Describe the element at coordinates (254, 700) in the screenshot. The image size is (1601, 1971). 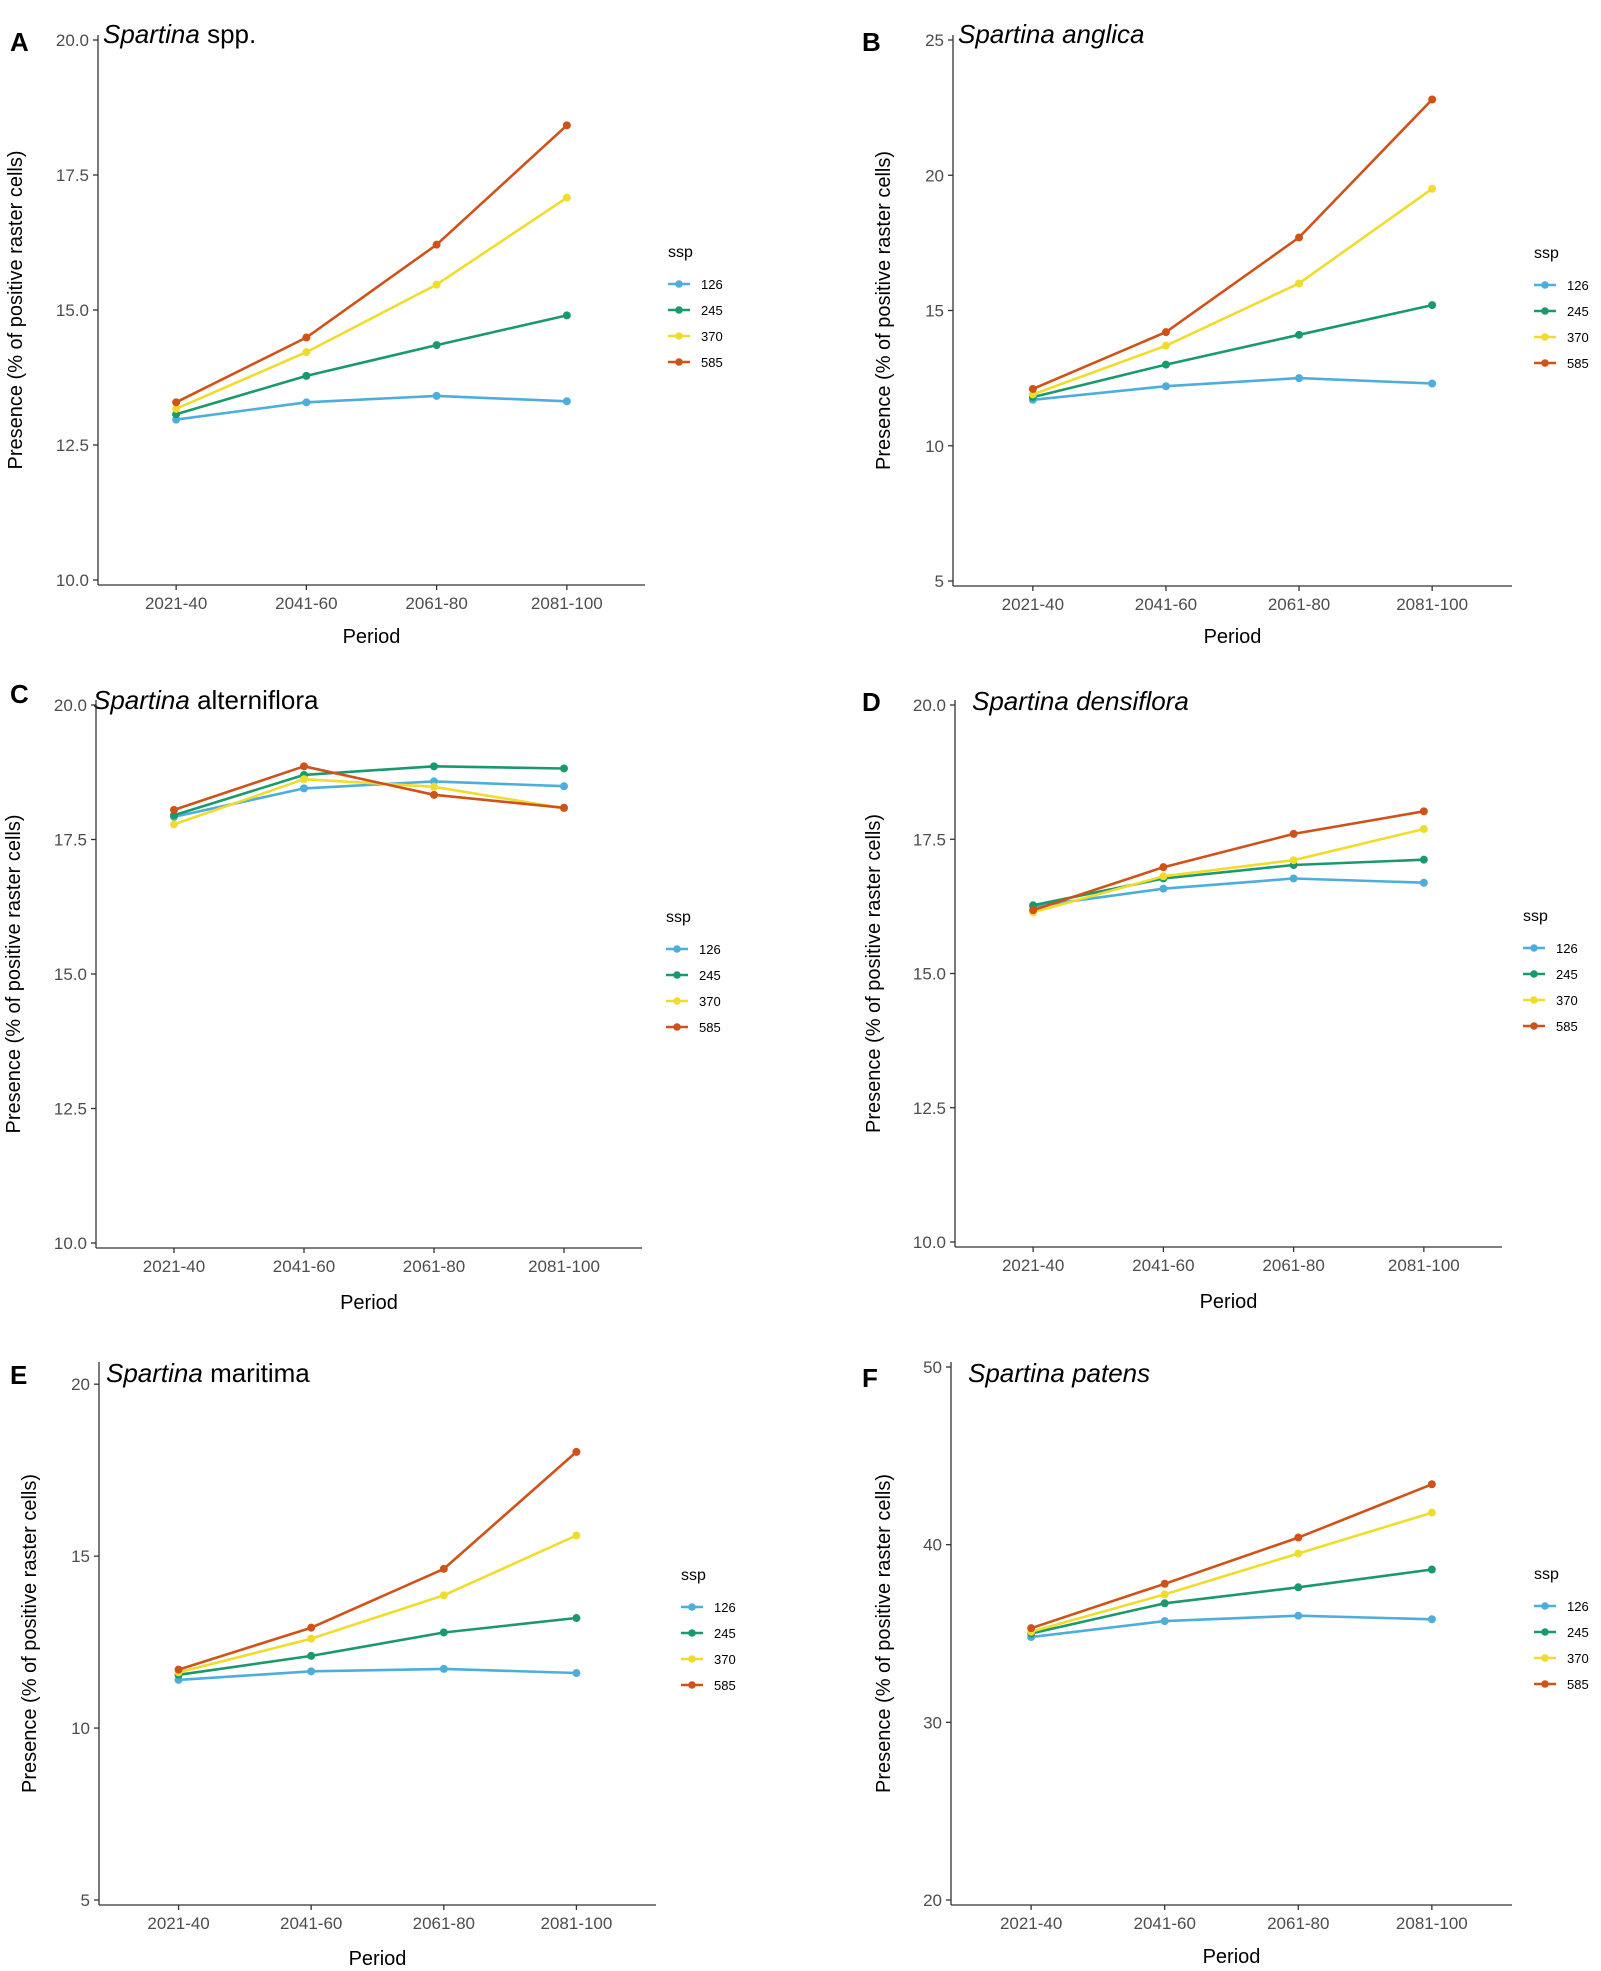
I see `panel-title-rest: alterniflora` at that location.